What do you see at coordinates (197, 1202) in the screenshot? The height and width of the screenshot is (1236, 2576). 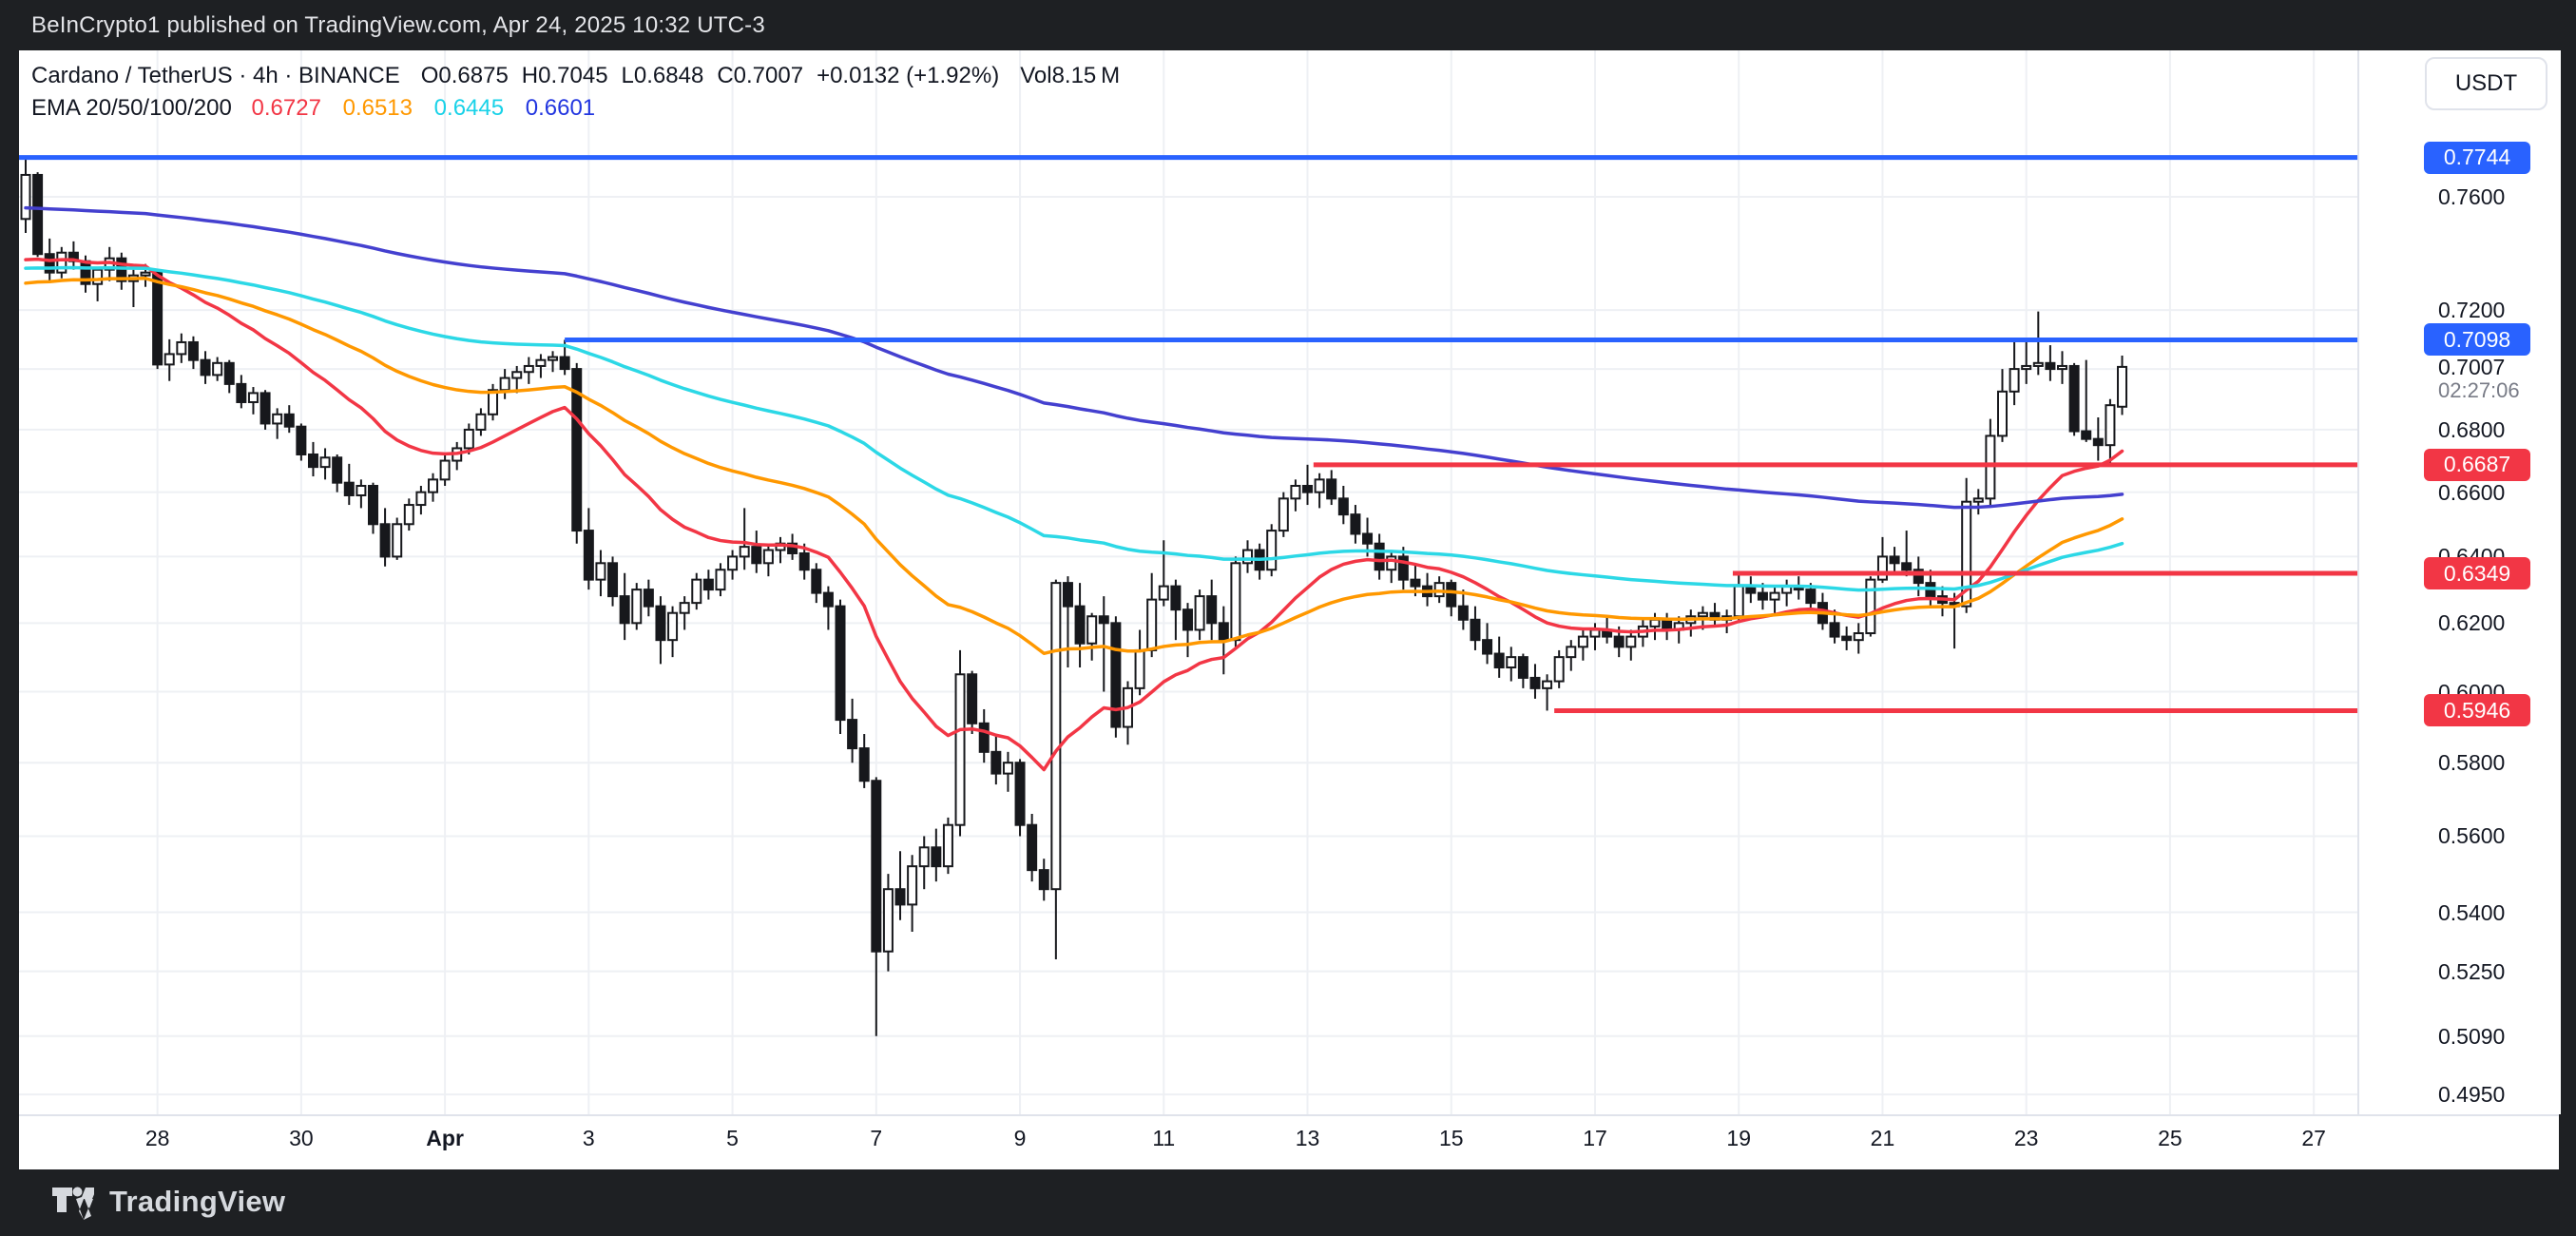 I see `tradingview-wordmark: TradingView` at bounding box center [197, 1202].